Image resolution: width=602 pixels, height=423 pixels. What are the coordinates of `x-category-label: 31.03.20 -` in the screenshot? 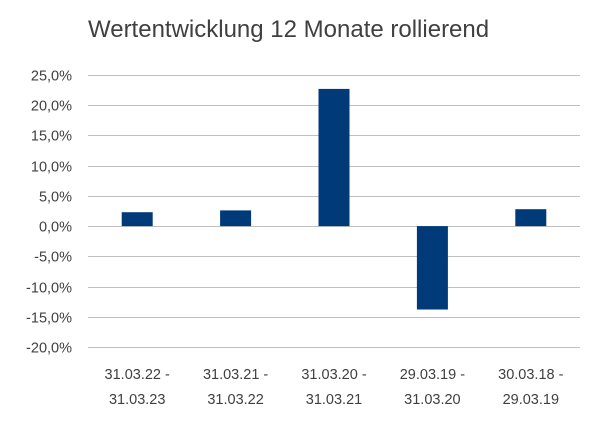 It's located at (333, 375).